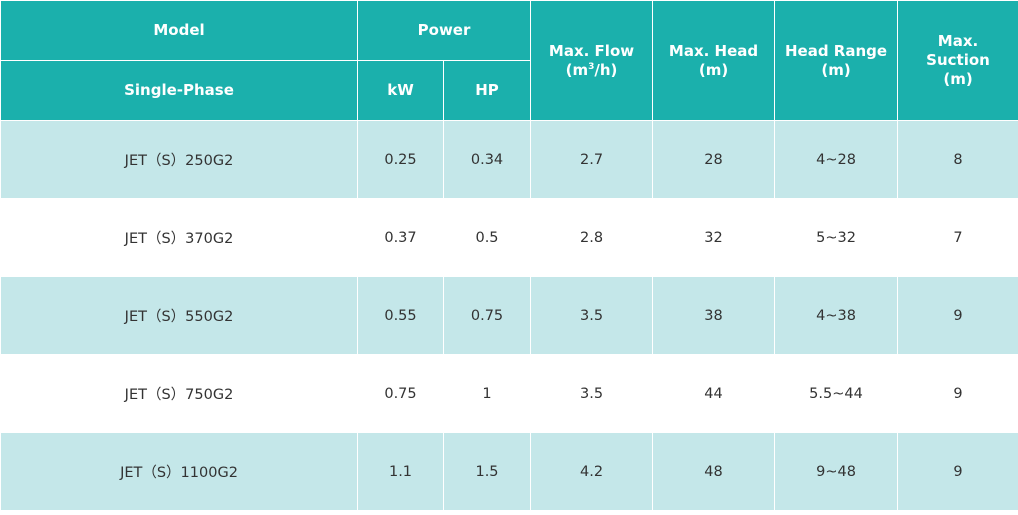 Image resolution: width=1018 pixels, height=515 pixels. I want to click on range-cell: 5.5~44, so click(836, 393).